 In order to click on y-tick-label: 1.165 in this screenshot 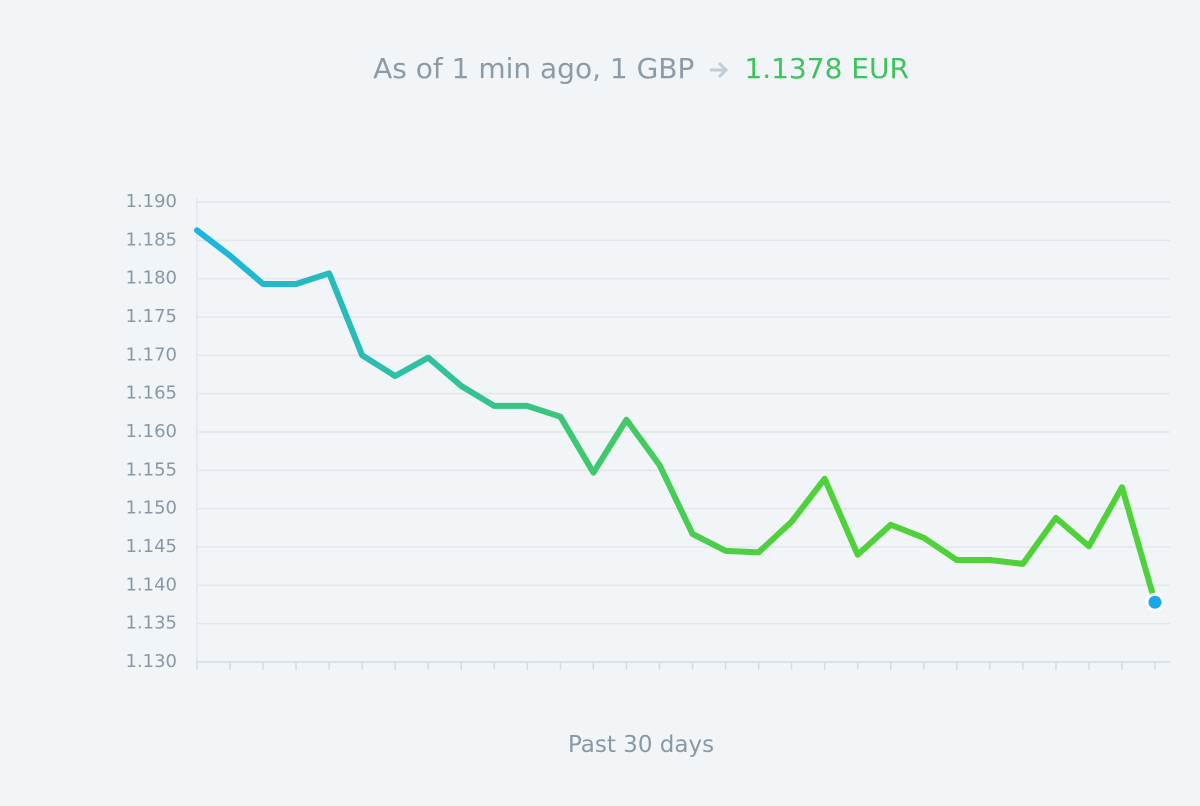, I will do `click(151, 393)`.